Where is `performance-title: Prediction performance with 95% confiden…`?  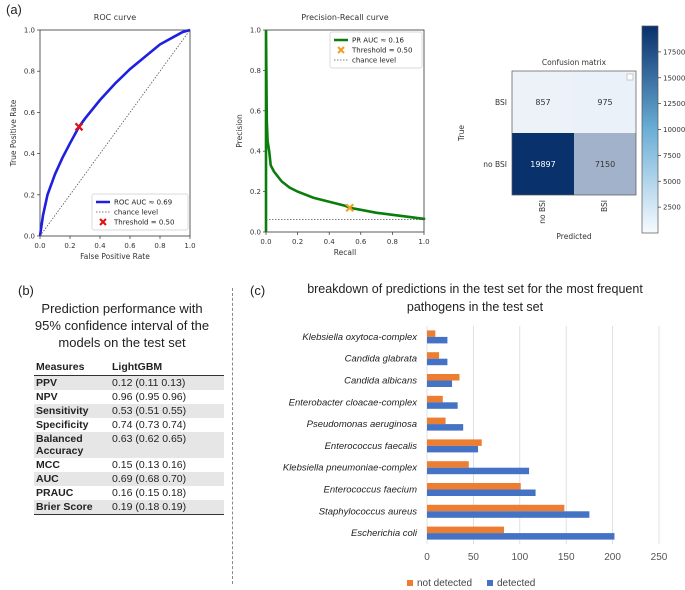 performance-title: Prediction performance with 95% confiden… is located at coordinates (122, 325).